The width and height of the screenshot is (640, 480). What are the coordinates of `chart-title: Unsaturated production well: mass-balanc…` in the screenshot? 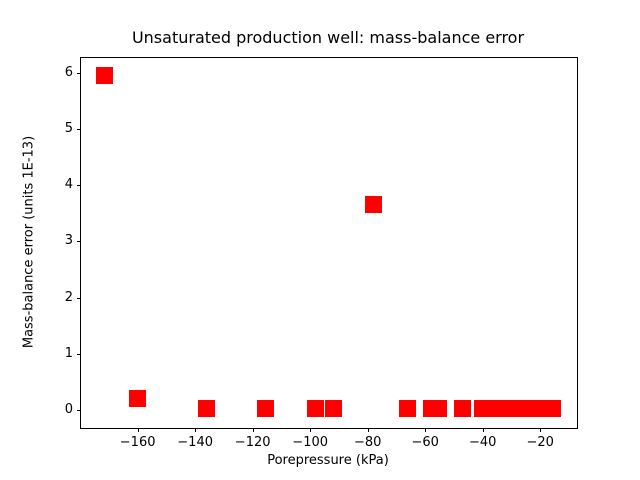 It's located at (328, 37).